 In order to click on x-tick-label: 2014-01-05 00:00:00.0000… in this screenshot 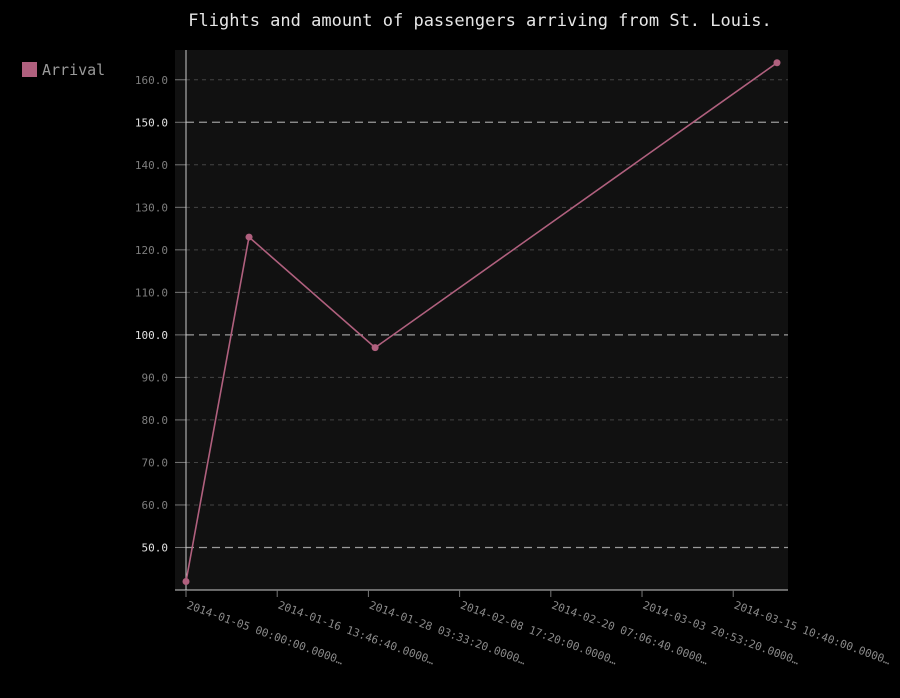, I will do `click(265, 633)`.